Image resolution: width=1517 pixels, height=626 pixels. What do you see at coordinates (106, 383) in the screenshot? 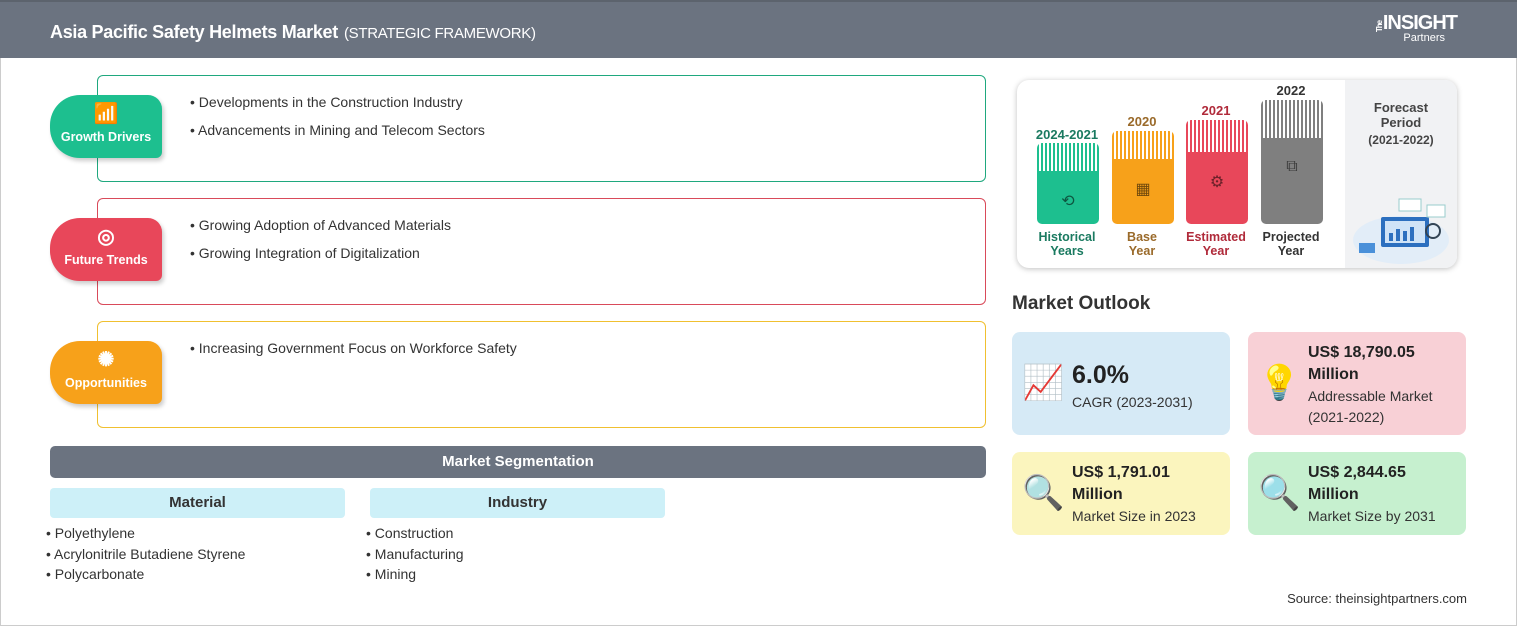
I see `badge-label: Opportunities` at bounding box center [106, 383].